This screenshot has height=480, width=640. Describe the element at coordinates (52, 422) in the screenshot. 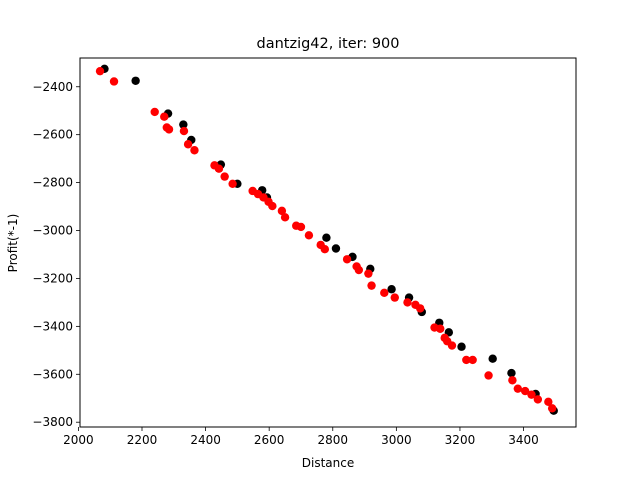

I see `y-tick-label: −3800` at that location.